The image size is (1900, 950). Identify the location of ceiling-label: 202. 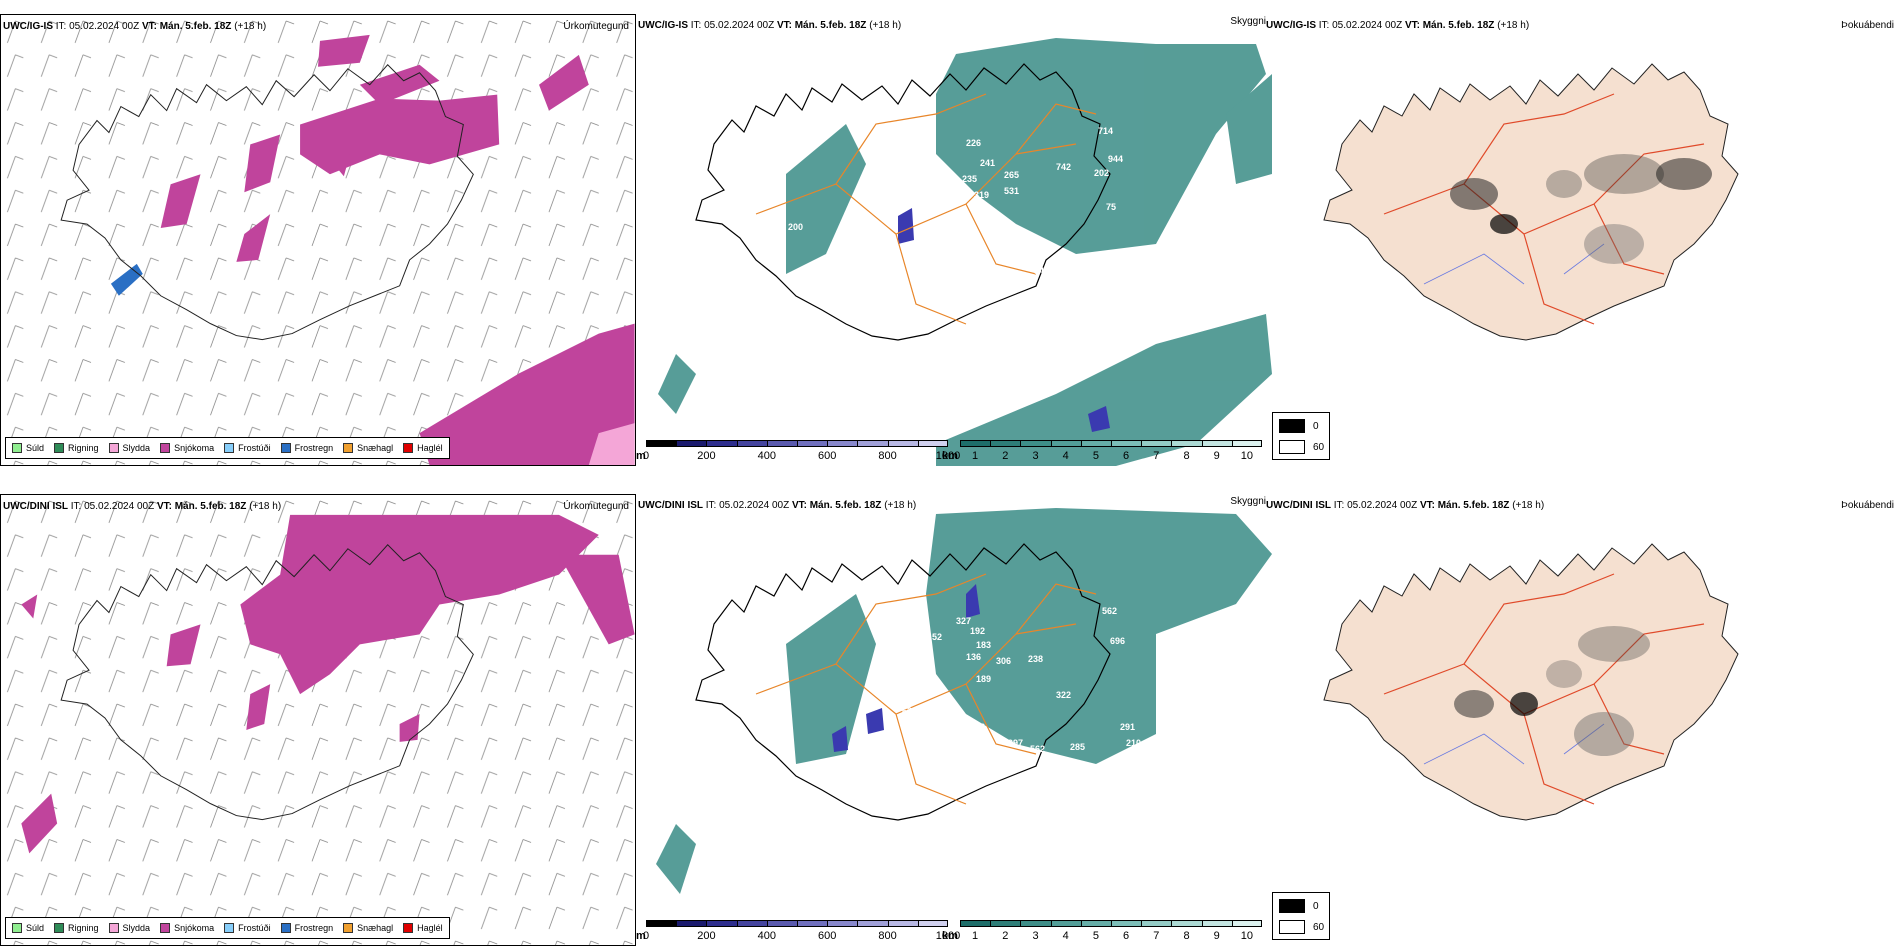
(1101, 173).